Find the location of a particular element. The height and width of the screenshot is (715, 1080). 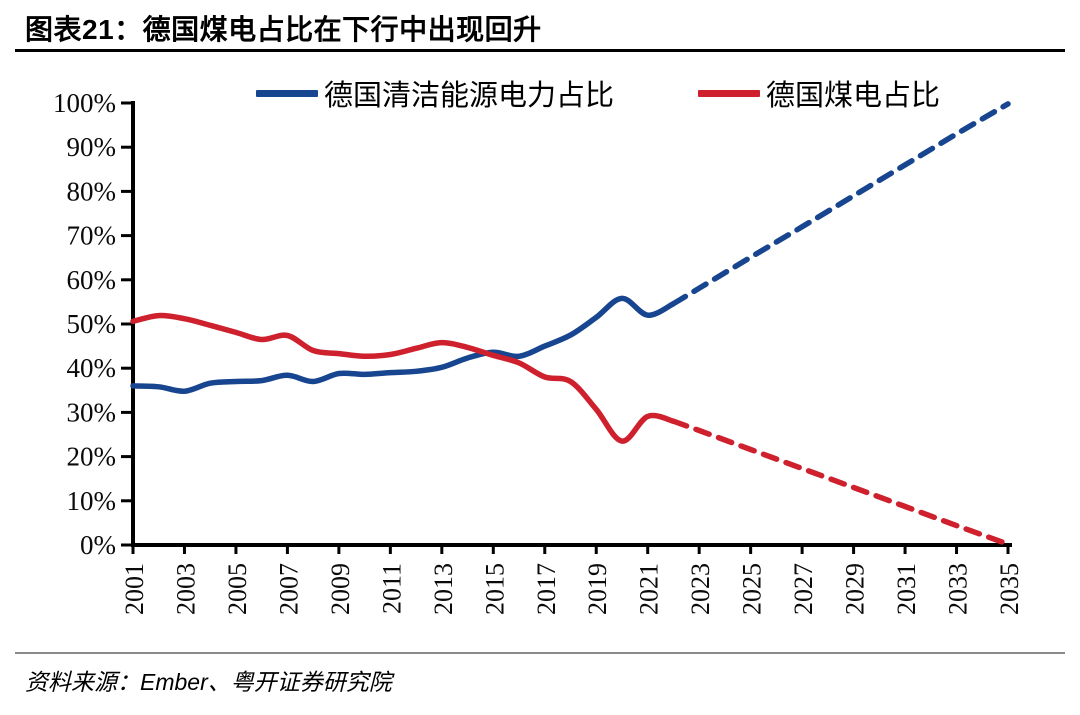

x-tick-label: 2011 is located at coordinates (391, 588).